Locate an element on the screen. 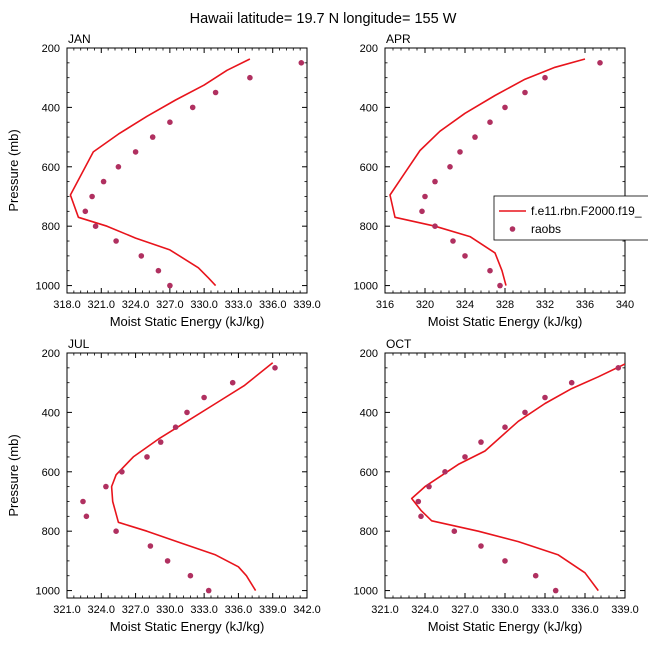 The image size is (648, 649). x-tick-label: 316 is located at coordinates (385, 305).